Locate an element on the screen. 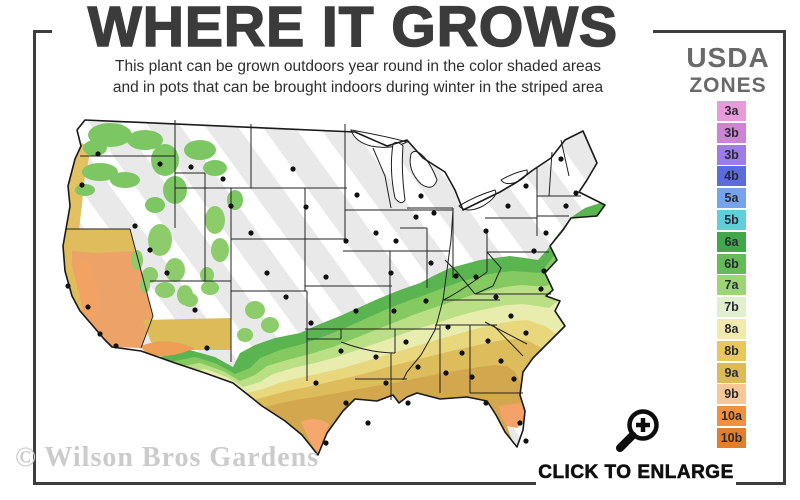 Image resolution: width=800 pixels, height=500 pixels. legend-zone-8a-10: 8a is located at coordinates (731, 328).